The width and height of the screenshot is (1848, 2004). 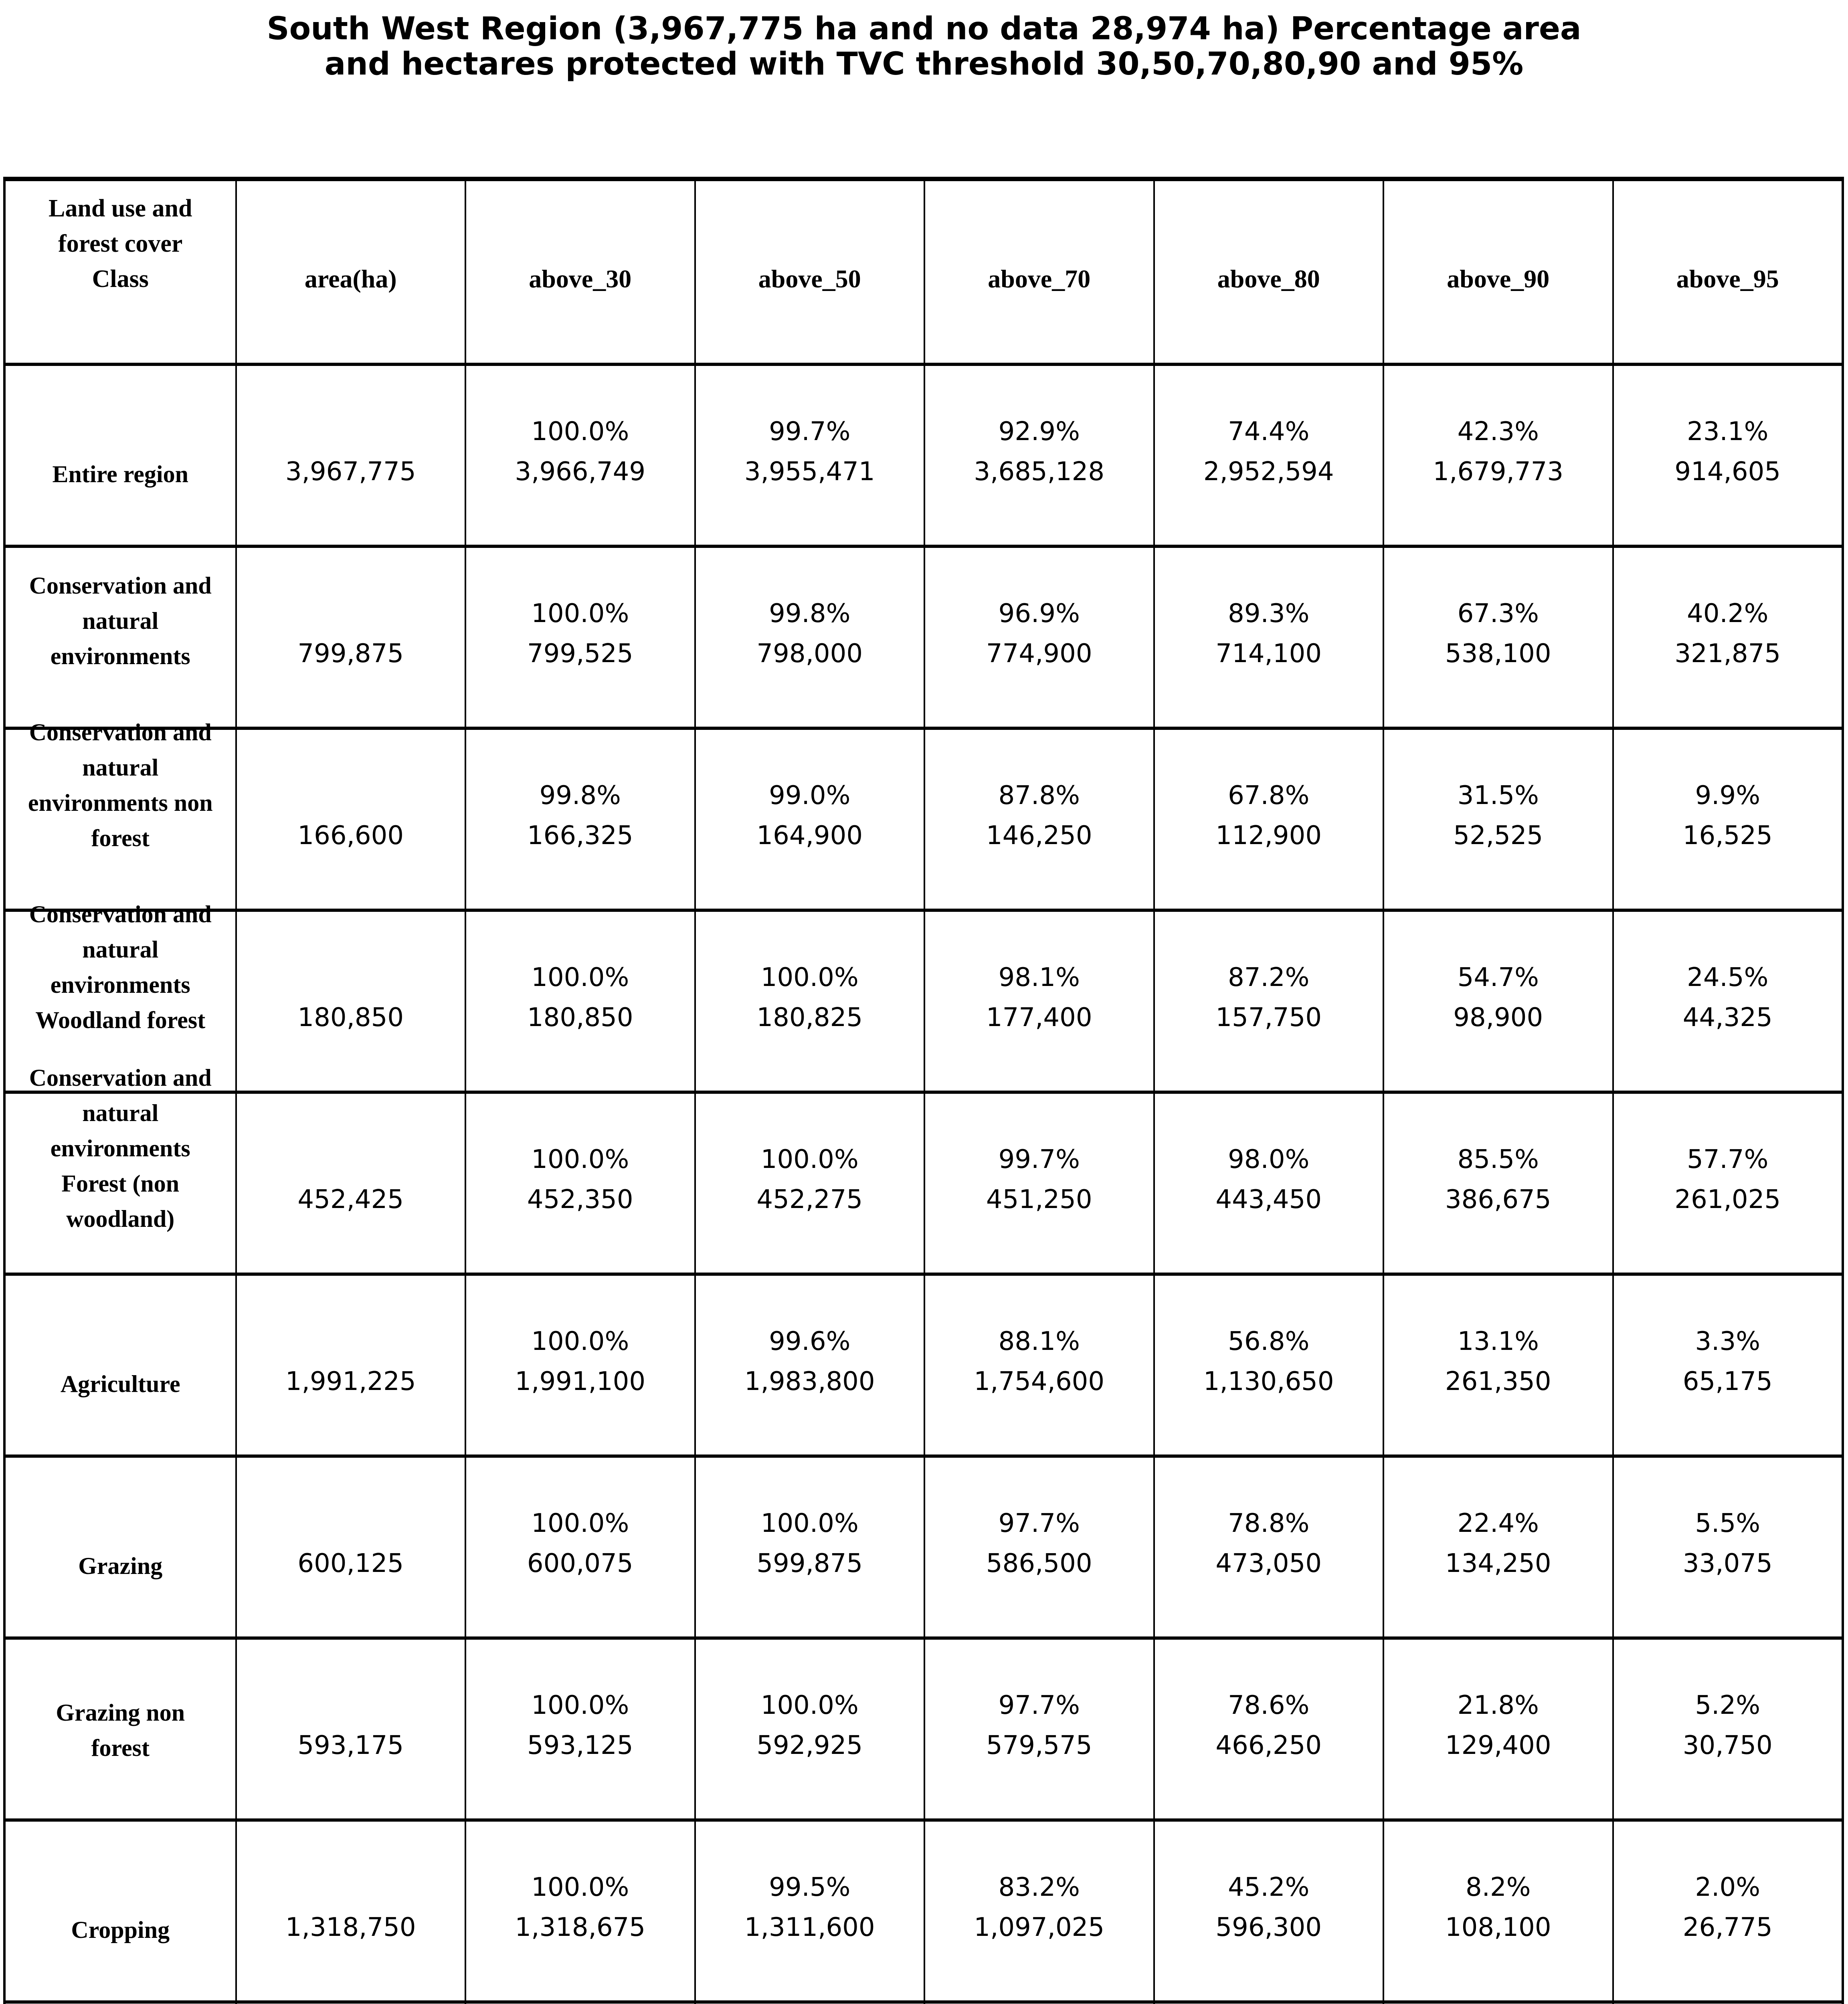 What do you see at coordinates (120, 1547) in the screenshot?
I see `row-label-cell: Grazing` at bounding box center [120, 1547].